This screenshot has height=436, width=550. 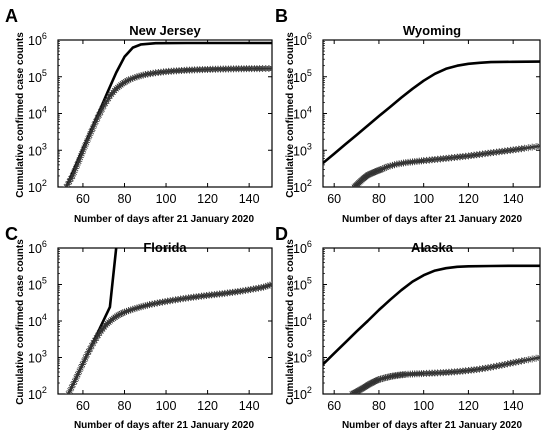 What do you see at coordinates (302, 149) in the screenshot?
I see `y-tick-label: 10³` at bounding box center [302, 149].